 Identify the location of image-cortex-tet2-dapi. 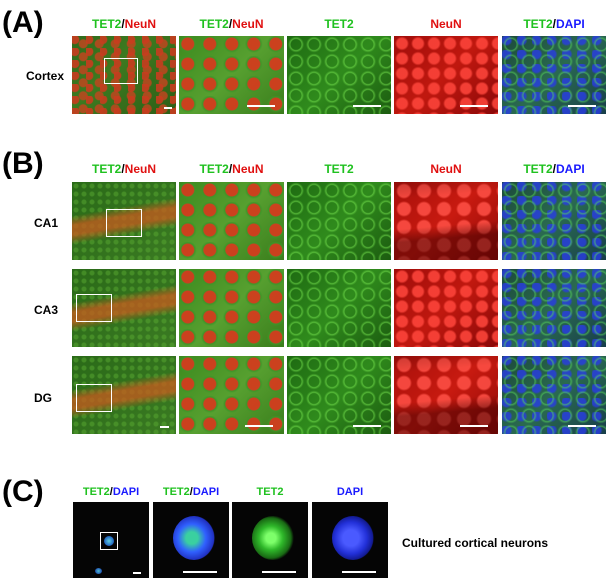
(554, 75).